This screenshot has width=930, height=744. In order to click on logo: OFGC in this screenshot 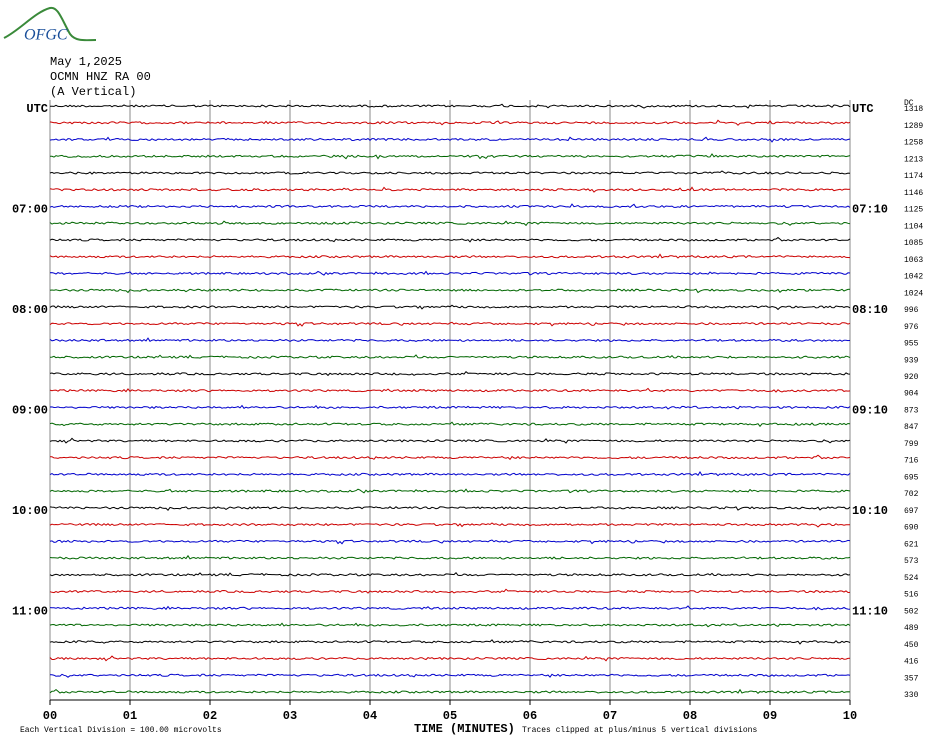, I will do `click(46, 35)`.